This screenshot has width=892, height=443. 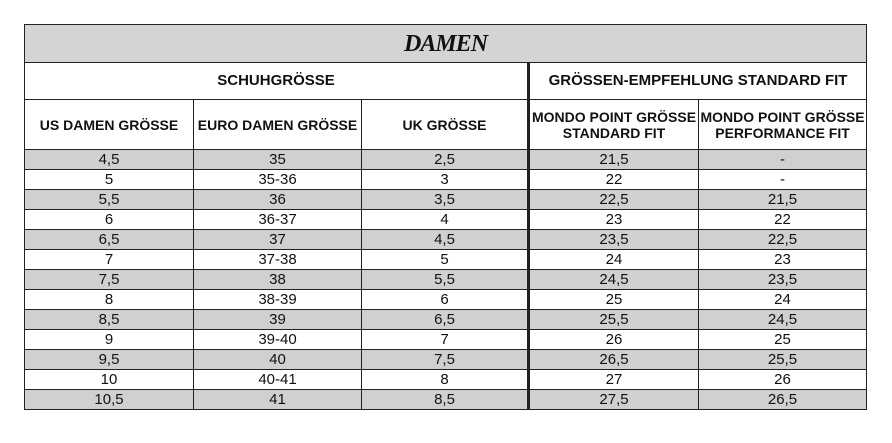 What do you see at coordinates (697, 81) in the screenshot?
I see `group-header: GRÖSSEN-EMPFEHLUNG STANDARD FIT` at bounding box center [697, 81].